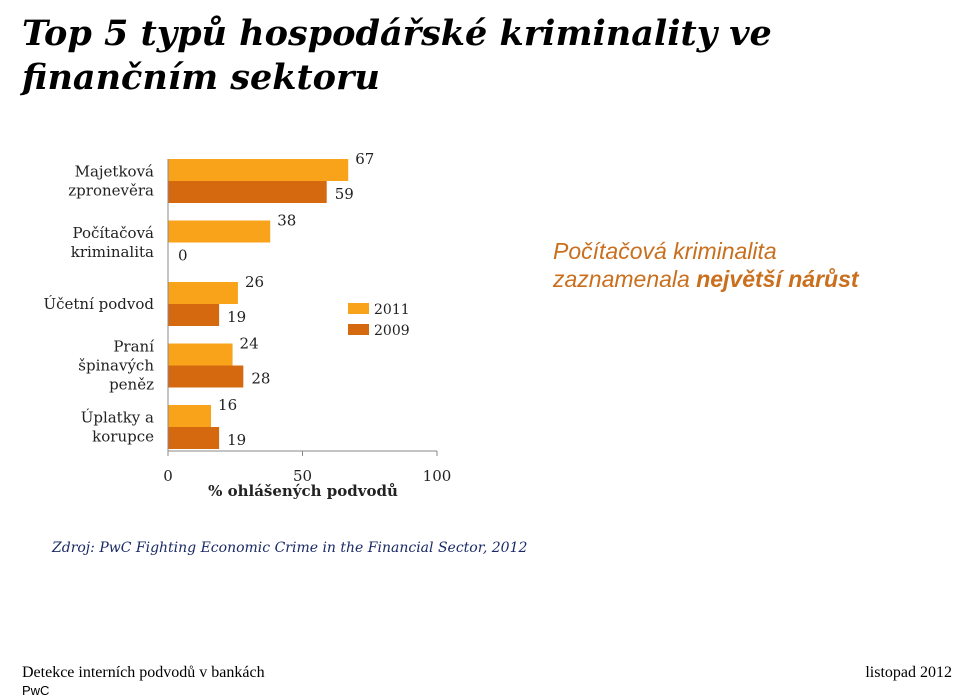 This screenshot has width=960, height=698. I want to click on category-label: Majetková zpronevěra, so click(111, 181).